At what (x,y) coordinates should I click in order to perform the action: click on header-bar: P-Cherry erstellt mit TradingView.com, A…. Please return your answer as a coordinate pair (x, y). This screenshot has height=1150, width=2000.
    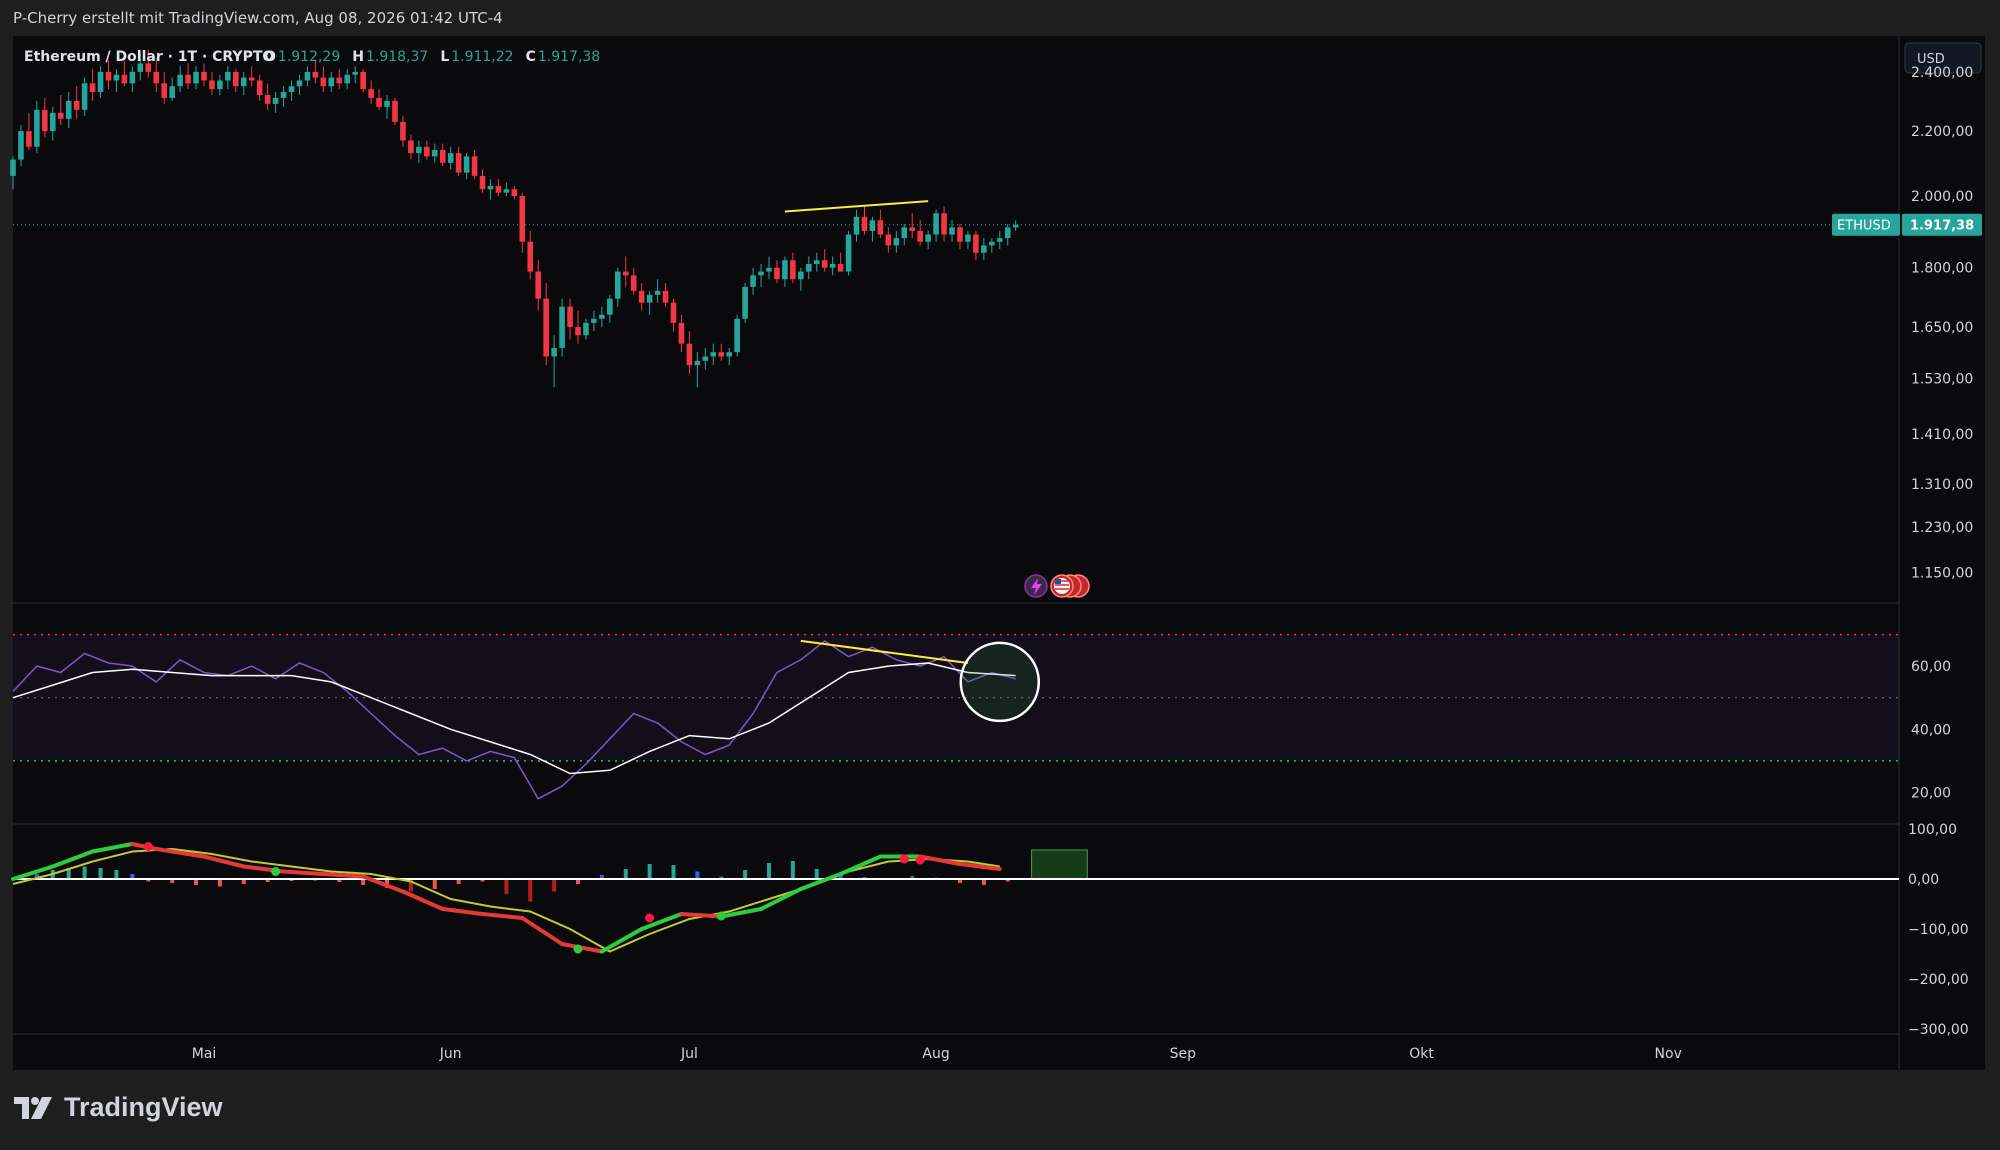
    Looking at the image, I should click on (1000, 18).